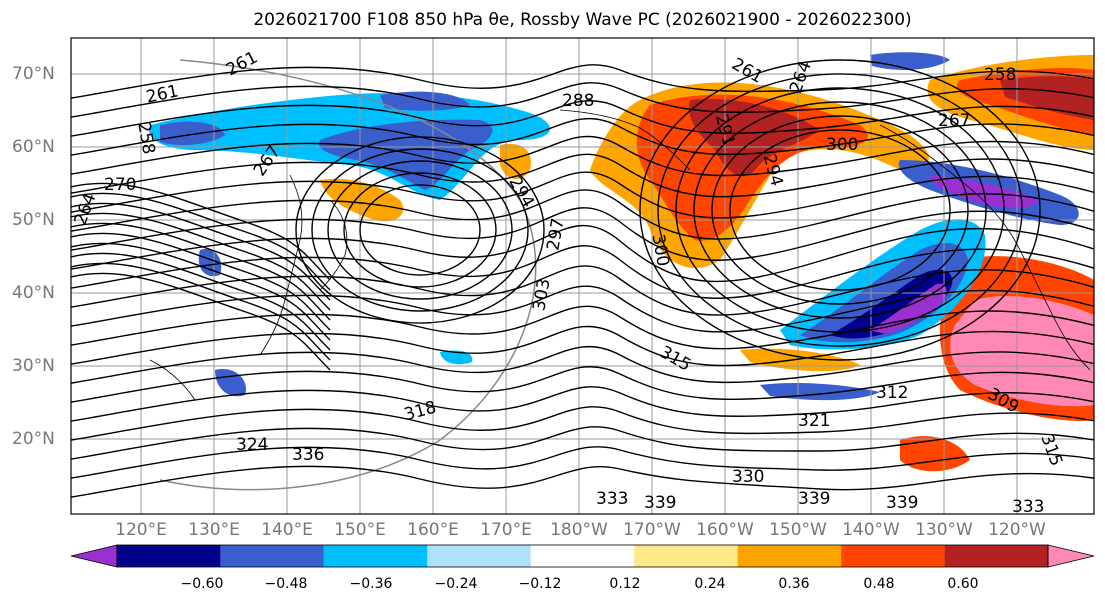 This screenshot has height=606, width=1105. What do you see at coordinates (814, 421) in the screenshot?
I see `contour-label: 321` at bounding box center [814, 421].